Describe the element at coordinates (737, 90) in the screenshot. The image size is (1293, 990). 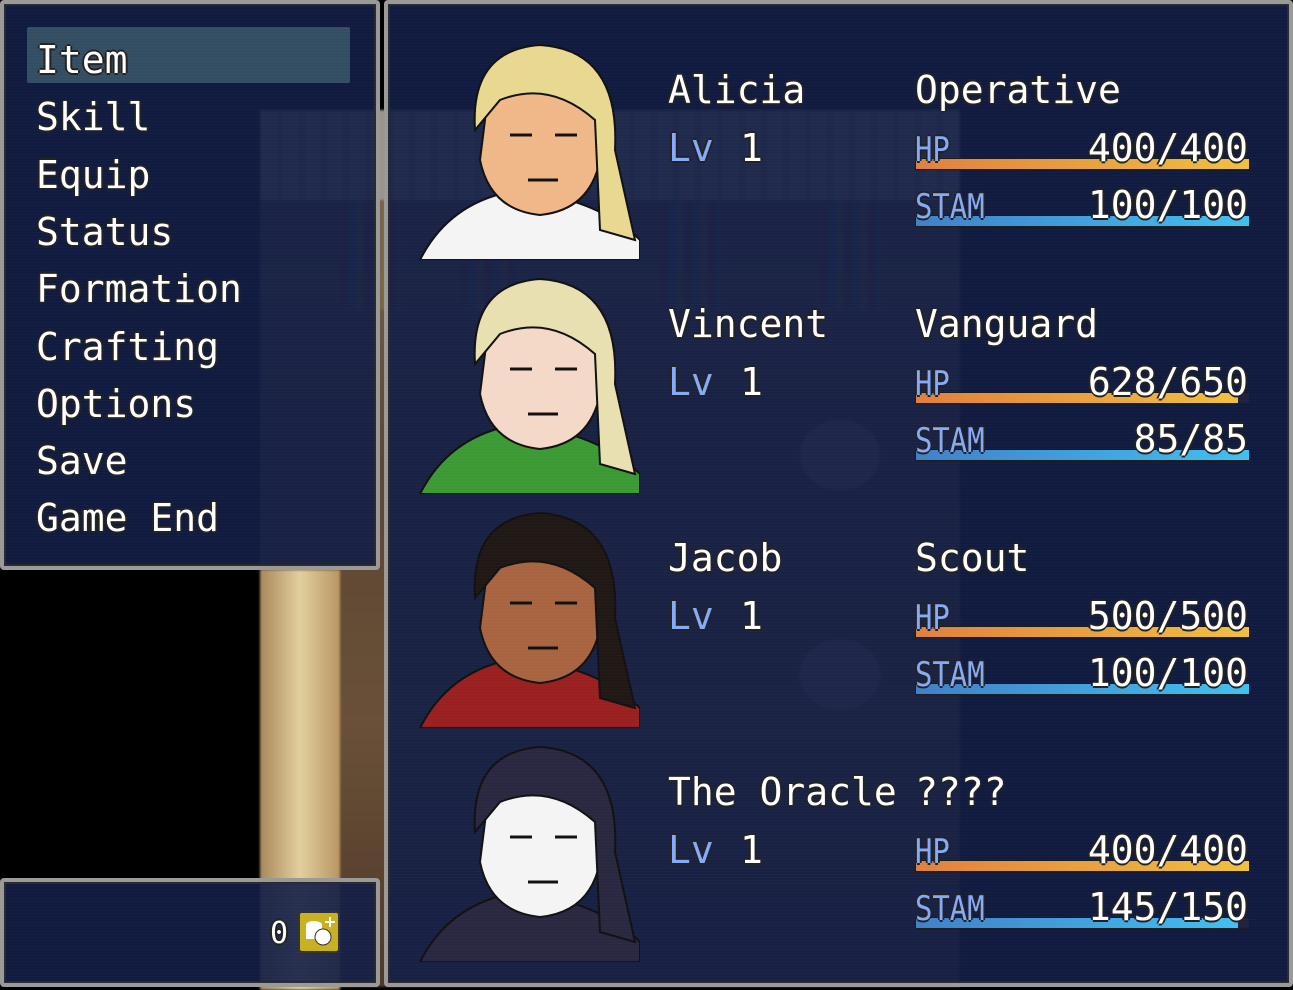
I see `member-name: Alicia` at that location.